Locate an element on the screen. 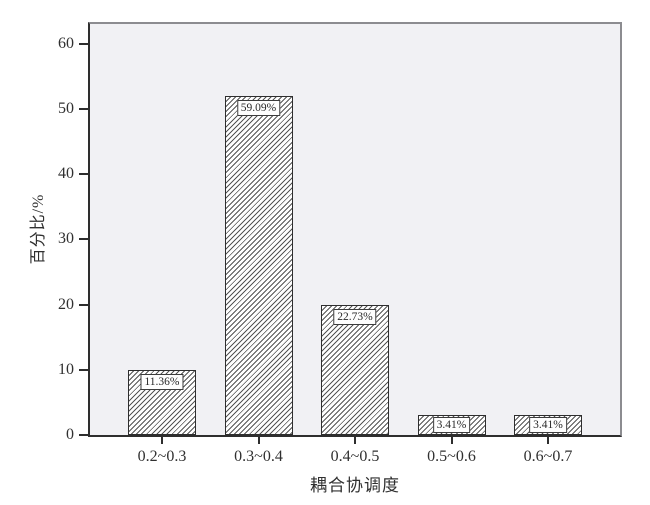 The image size is (650, 505). bar-value-label: 11.36% is located at coordinates (162, 381).